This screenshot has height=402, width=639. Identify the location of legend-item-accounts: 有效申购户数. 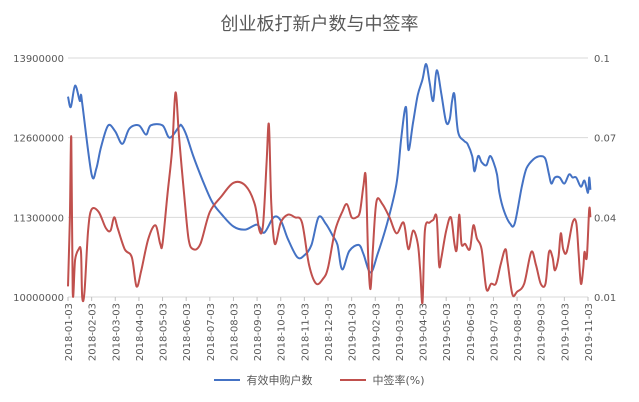
(263, 380).